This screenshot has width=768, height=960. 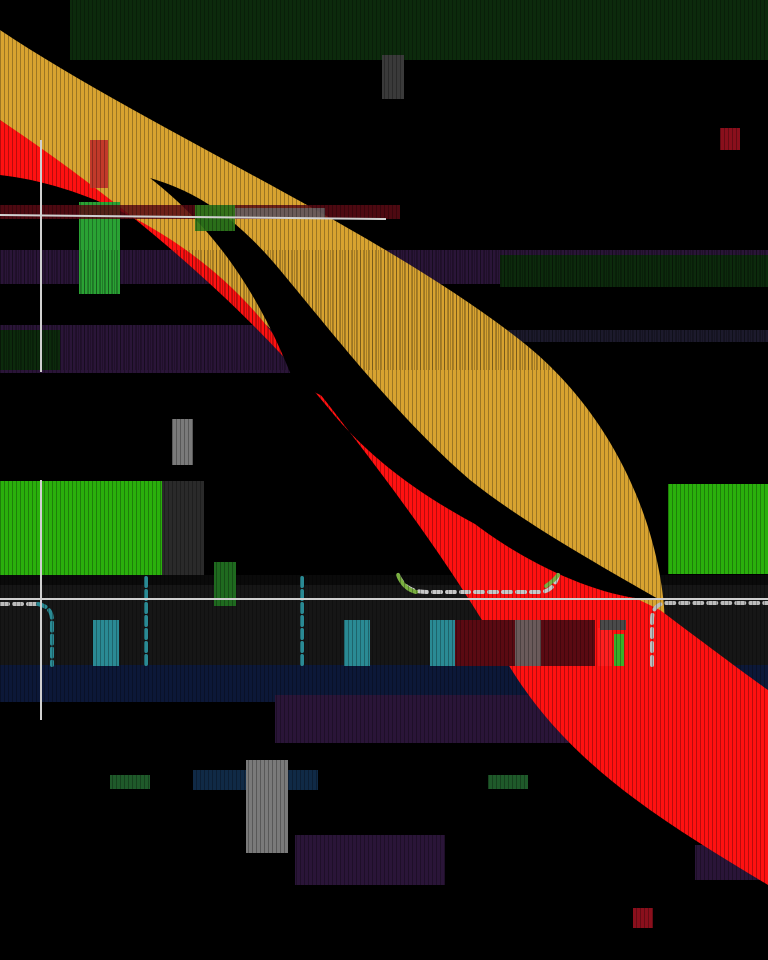 I want to click on crosshair-horizontal-top, so click(x=193, y=217).